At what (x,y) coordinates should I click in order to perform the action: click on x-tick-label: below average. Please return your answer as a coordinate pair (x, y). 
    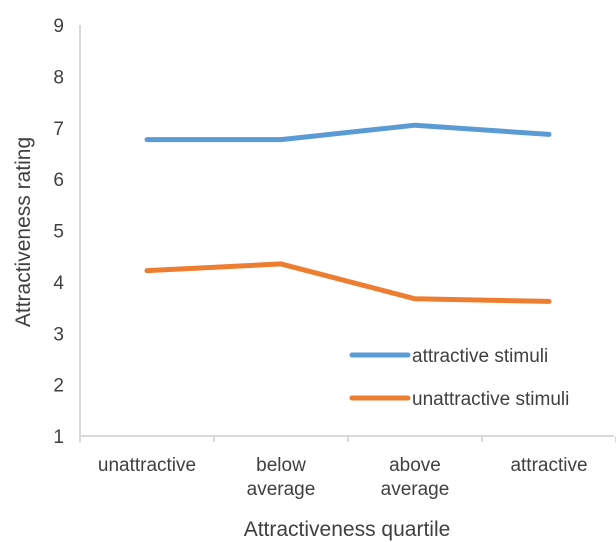
    Looking at the image, I should click on (281, 477).